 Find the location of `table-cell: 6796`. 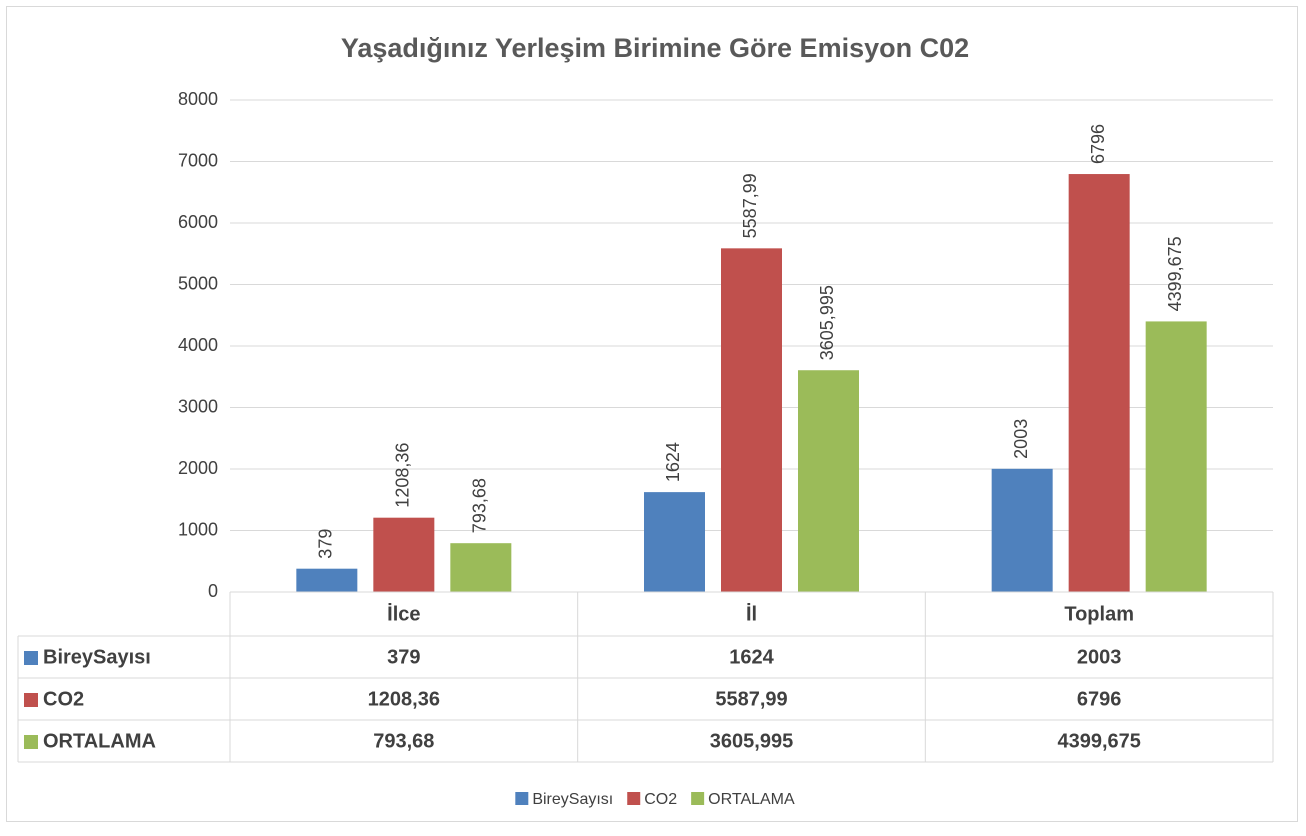

table-cell: 6796 is located at coordinates (1099, 699).